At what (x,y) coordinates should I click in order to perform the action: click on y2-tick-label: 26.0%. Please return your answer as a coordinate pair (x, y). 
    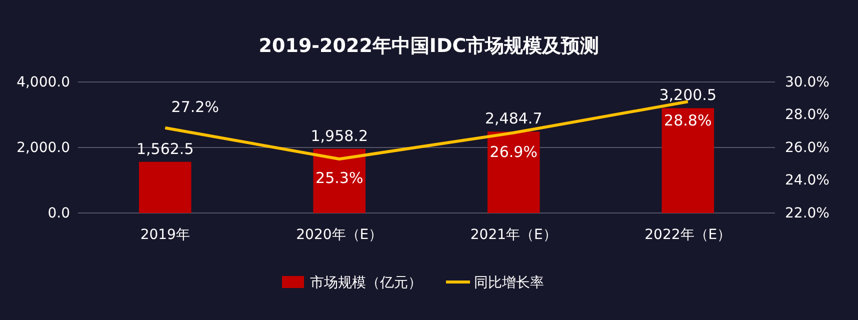
    Looking at the image, I should click on (807, 148).